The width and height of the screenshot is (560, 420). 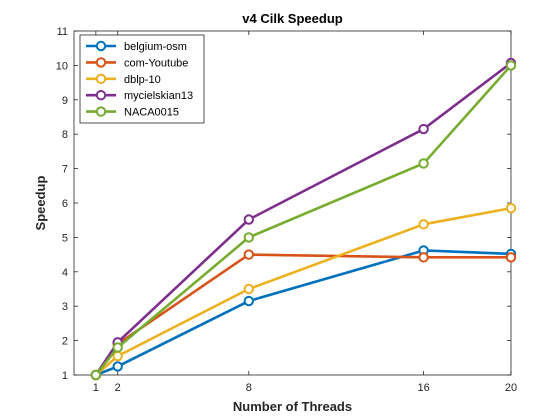 What do you see at coordinates (65, 170) in the screenshot?
I see `y-tick-label: 7` at bounding box center [65, 170].